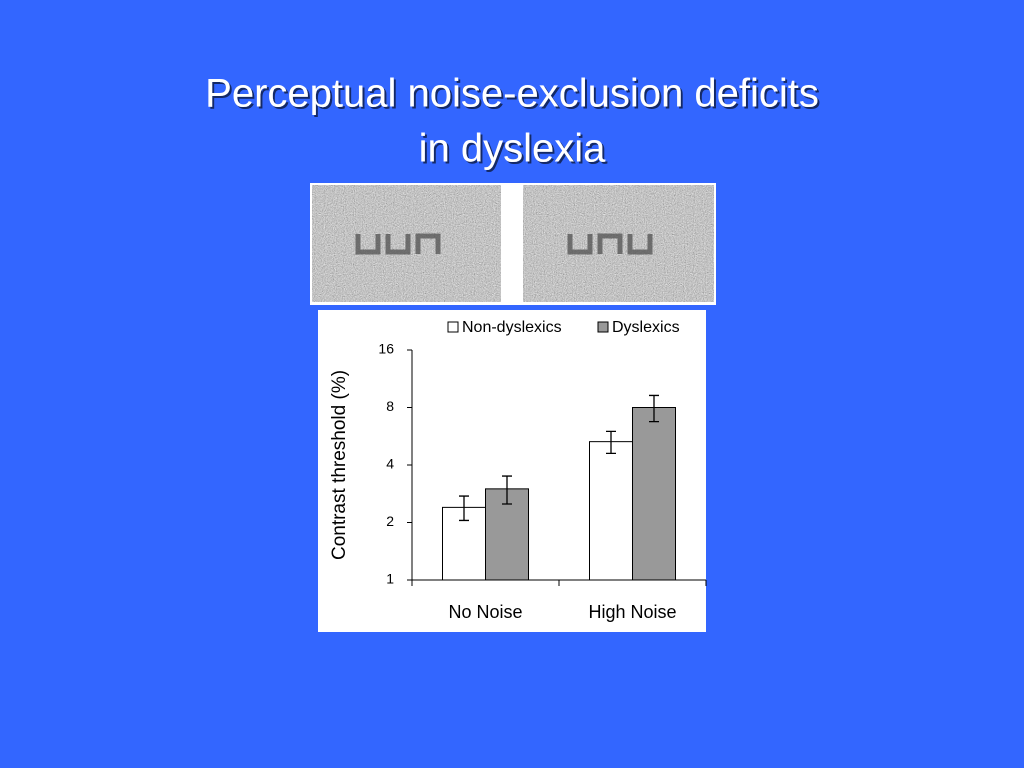 Image resolution: width=1024 pixels, height=768 pixels. Describe the element at coordinates (512, 94) in the screenshot. I see `slide-title: Perceptual noise-exclusion deficits` at that location.